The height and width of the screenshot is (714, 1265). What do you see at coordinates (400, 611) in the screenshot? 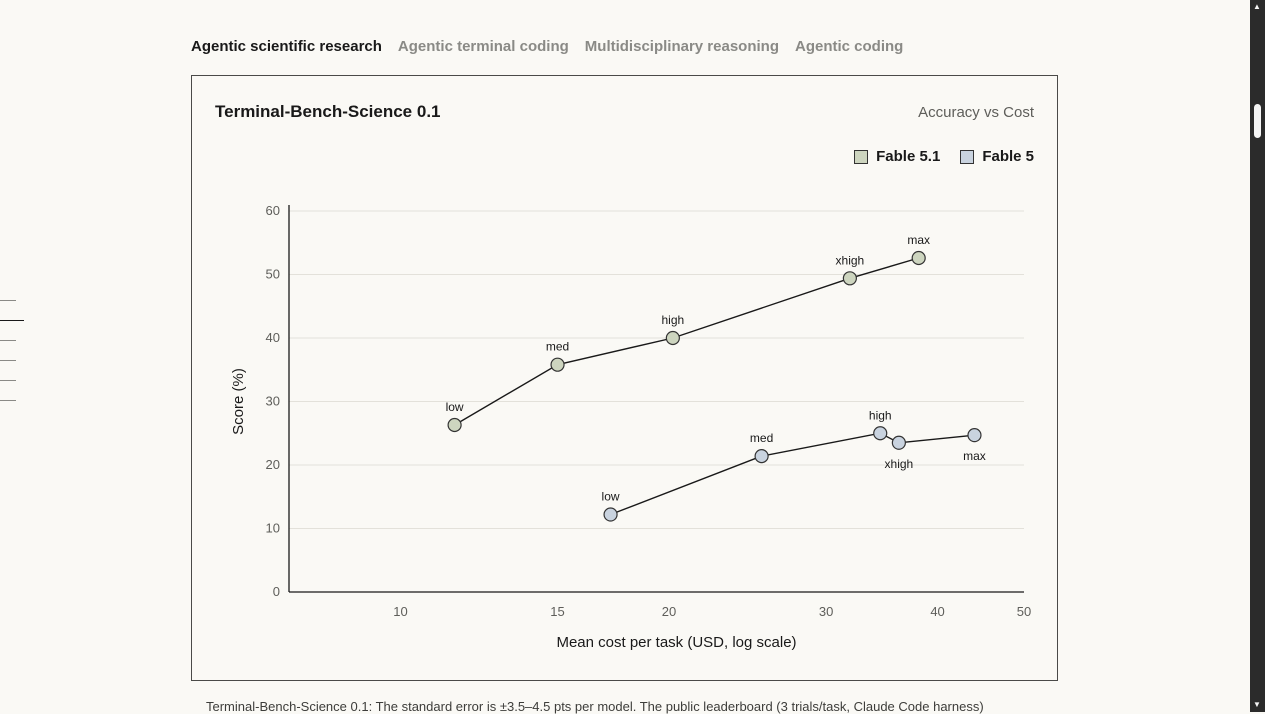
I see `x-tick-label: 10` at bounding box center [400, 611].